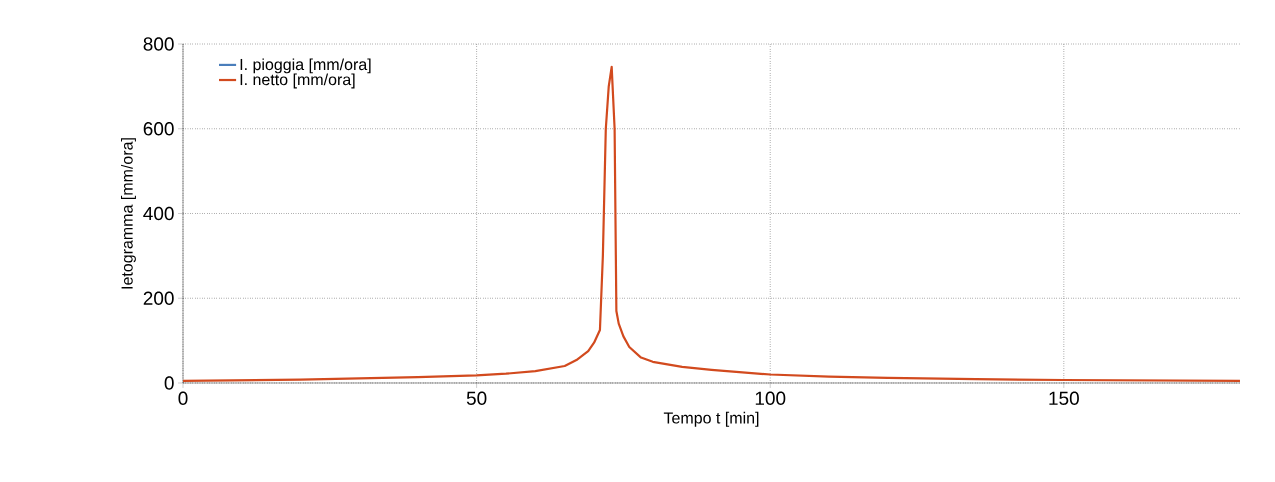  What do you see at coordinates (711, 419) in the screenshot?
I see `x-axis-title: Tempo t [min]` at bounding box center [711, 419].